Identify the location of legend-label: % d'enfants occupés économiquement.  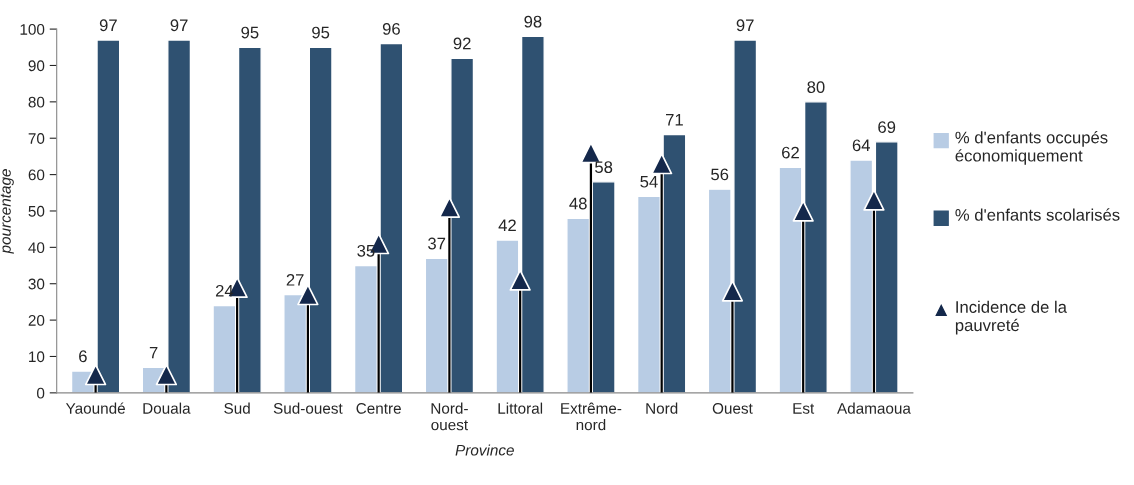
(1031, 147).